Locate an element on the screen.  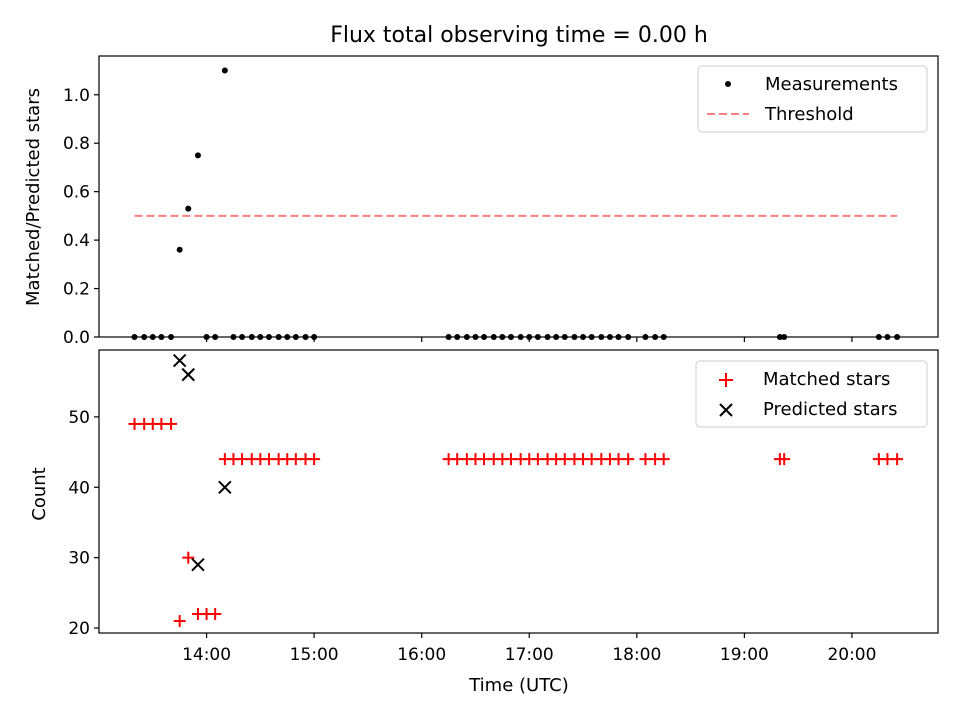
x-tick-label: 19:00 is located at coordinates (744, 655).